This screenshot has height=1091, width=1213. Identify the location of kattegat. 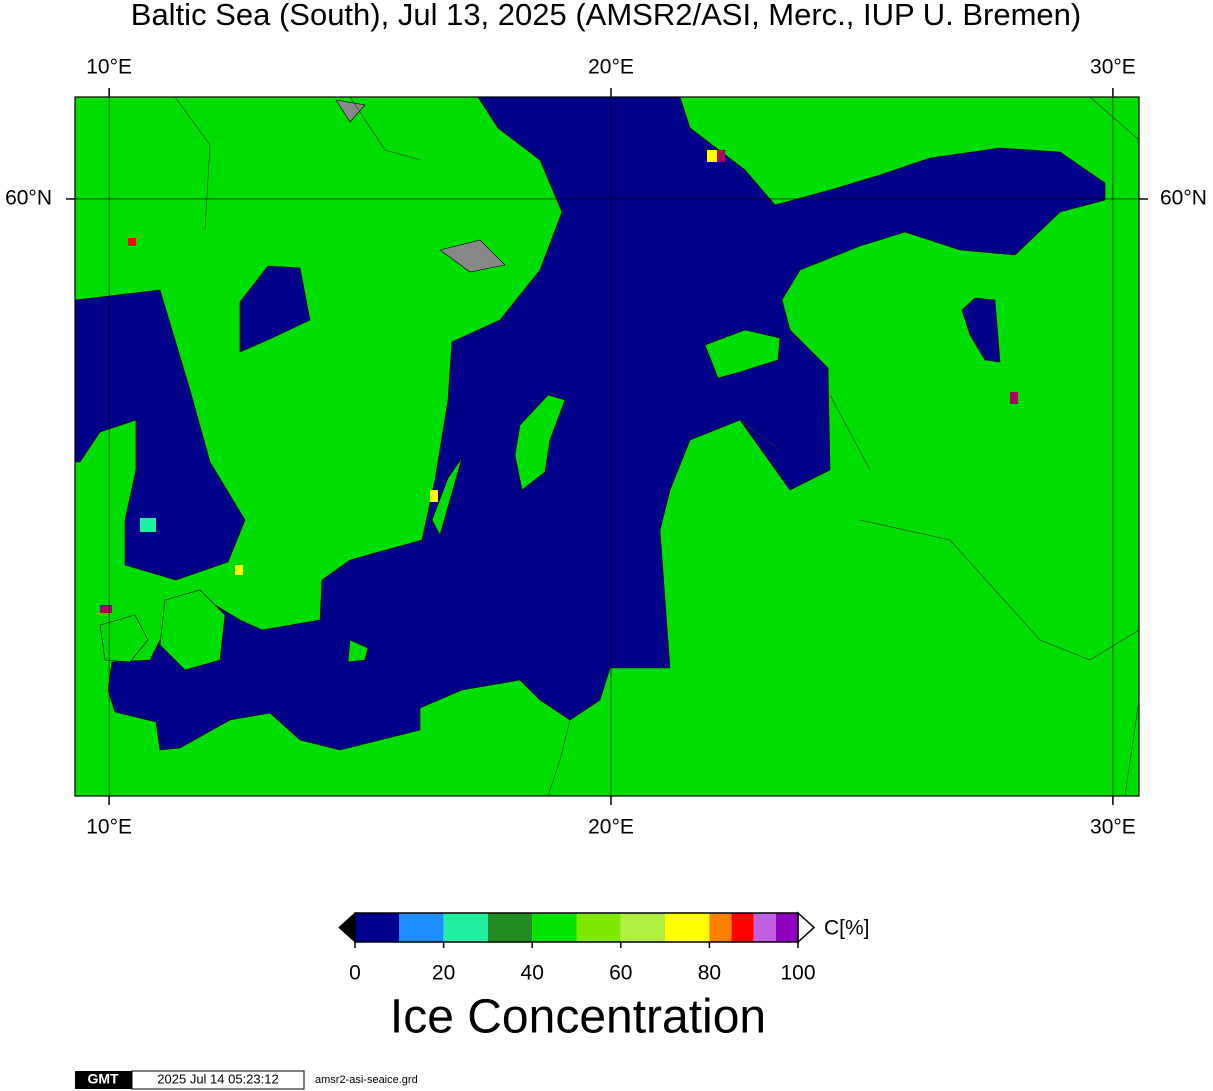
(160, 435).